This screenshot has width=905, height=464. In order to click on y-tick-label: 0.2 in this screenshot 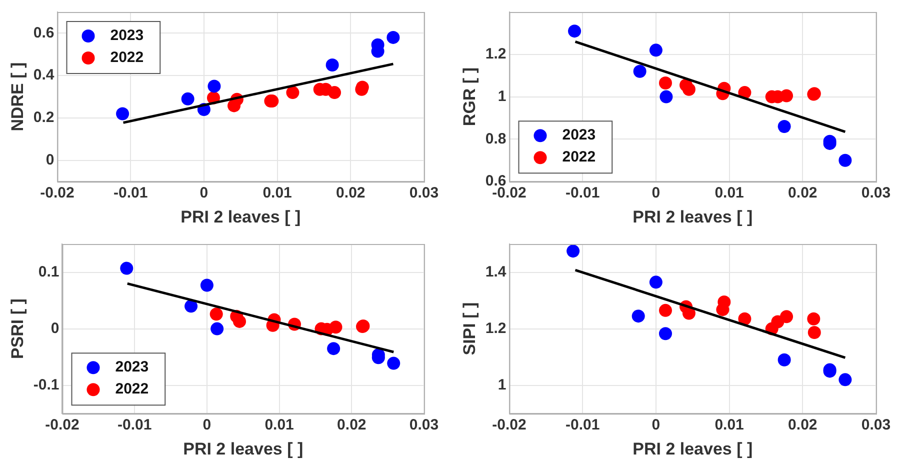, I will do `click(43, 117)`.